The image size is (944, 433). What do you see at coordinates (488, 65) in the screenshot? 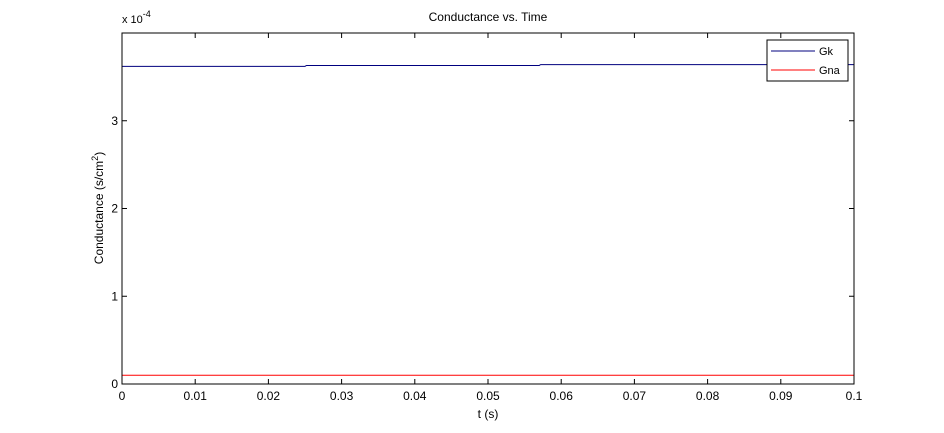
I see `series-line-gk` at bounding box center [488, 65].